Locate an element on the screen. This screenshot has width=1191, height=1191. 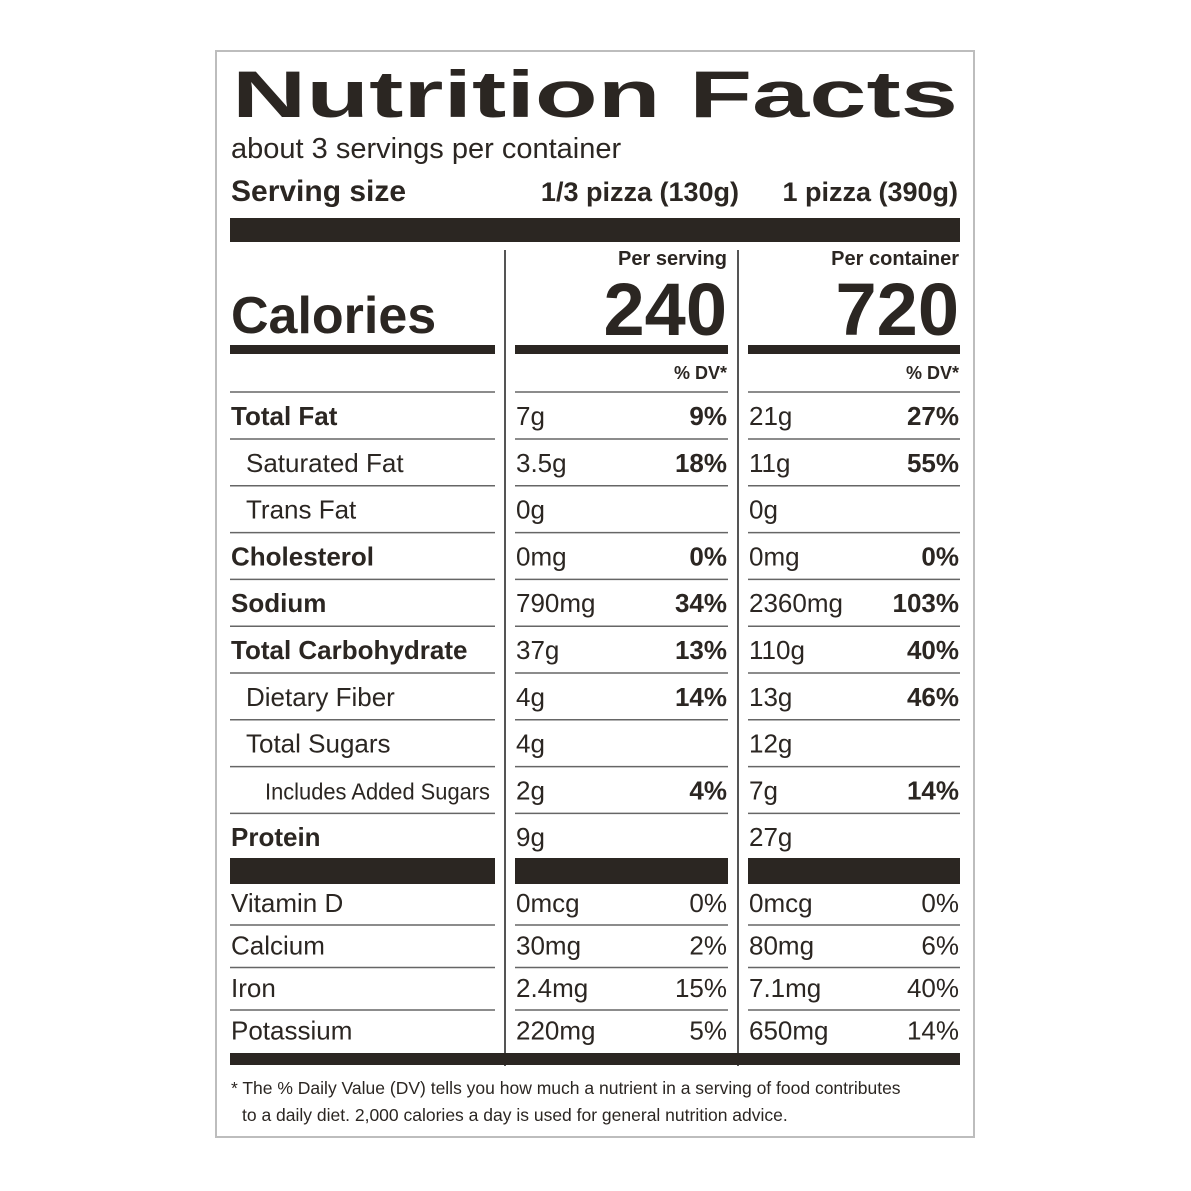
amount: 2360mg is located at coordinates (796, 603).